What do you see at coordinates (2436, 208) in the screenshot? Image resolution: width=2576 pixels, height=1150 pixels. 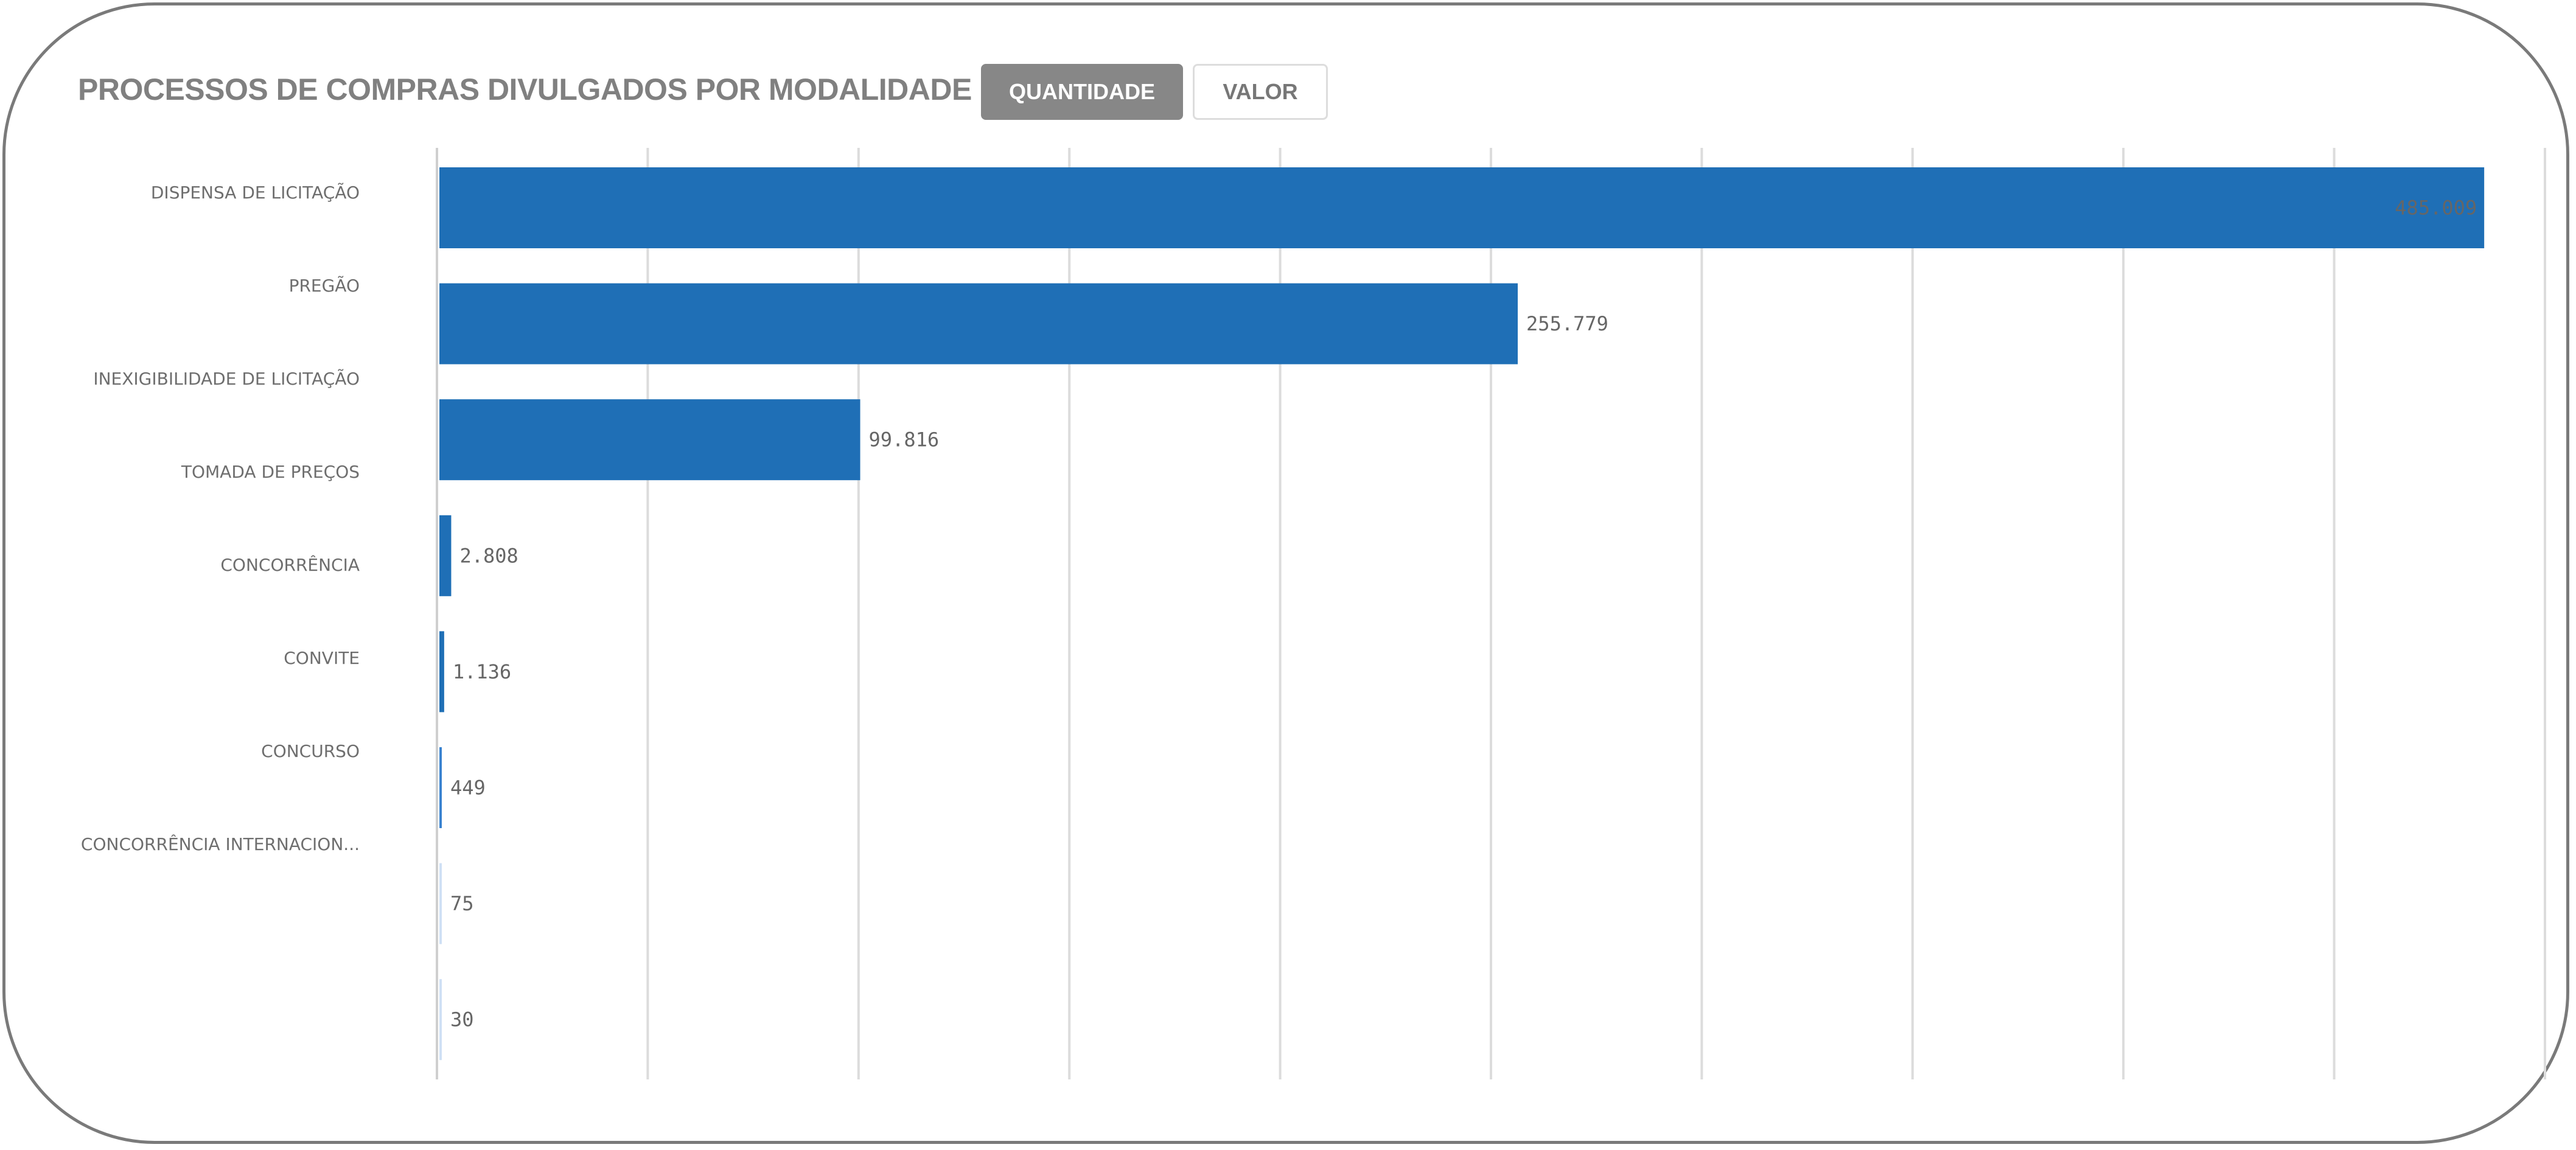 I see `value-label: 485.009` at bounding box center [2436, 208].